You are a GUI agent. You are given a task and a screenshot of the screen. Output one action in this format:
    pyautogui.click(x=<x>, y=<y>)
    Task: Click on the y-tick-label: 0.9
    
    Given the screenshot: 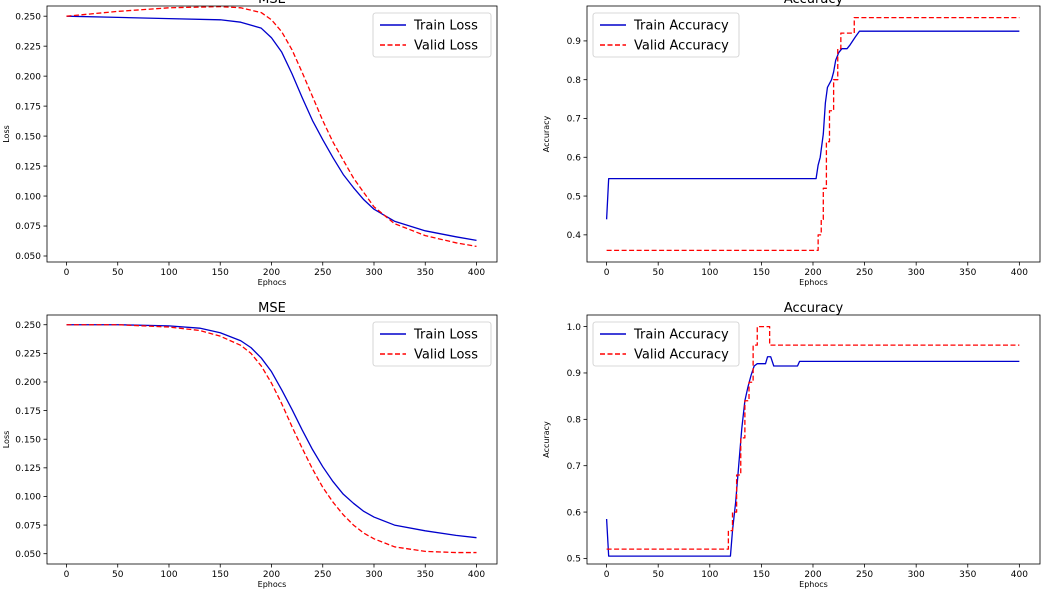 What is the action you would take?
    pyautogui.click(x=574, y=42)
    